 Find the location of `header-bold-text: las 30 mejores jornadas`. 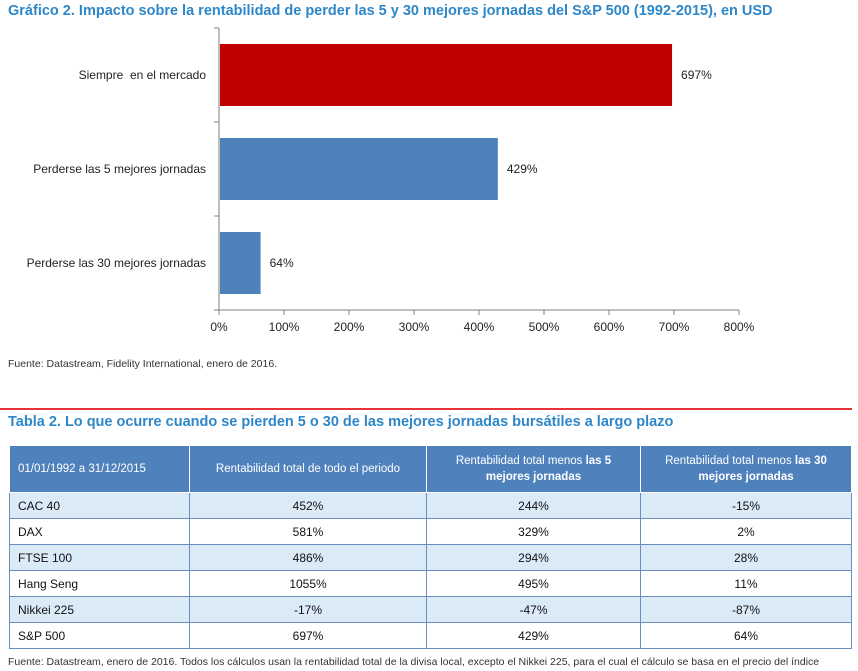

header-bold-text: las 30 mejores jornadas is located at coordinates (762, 469).